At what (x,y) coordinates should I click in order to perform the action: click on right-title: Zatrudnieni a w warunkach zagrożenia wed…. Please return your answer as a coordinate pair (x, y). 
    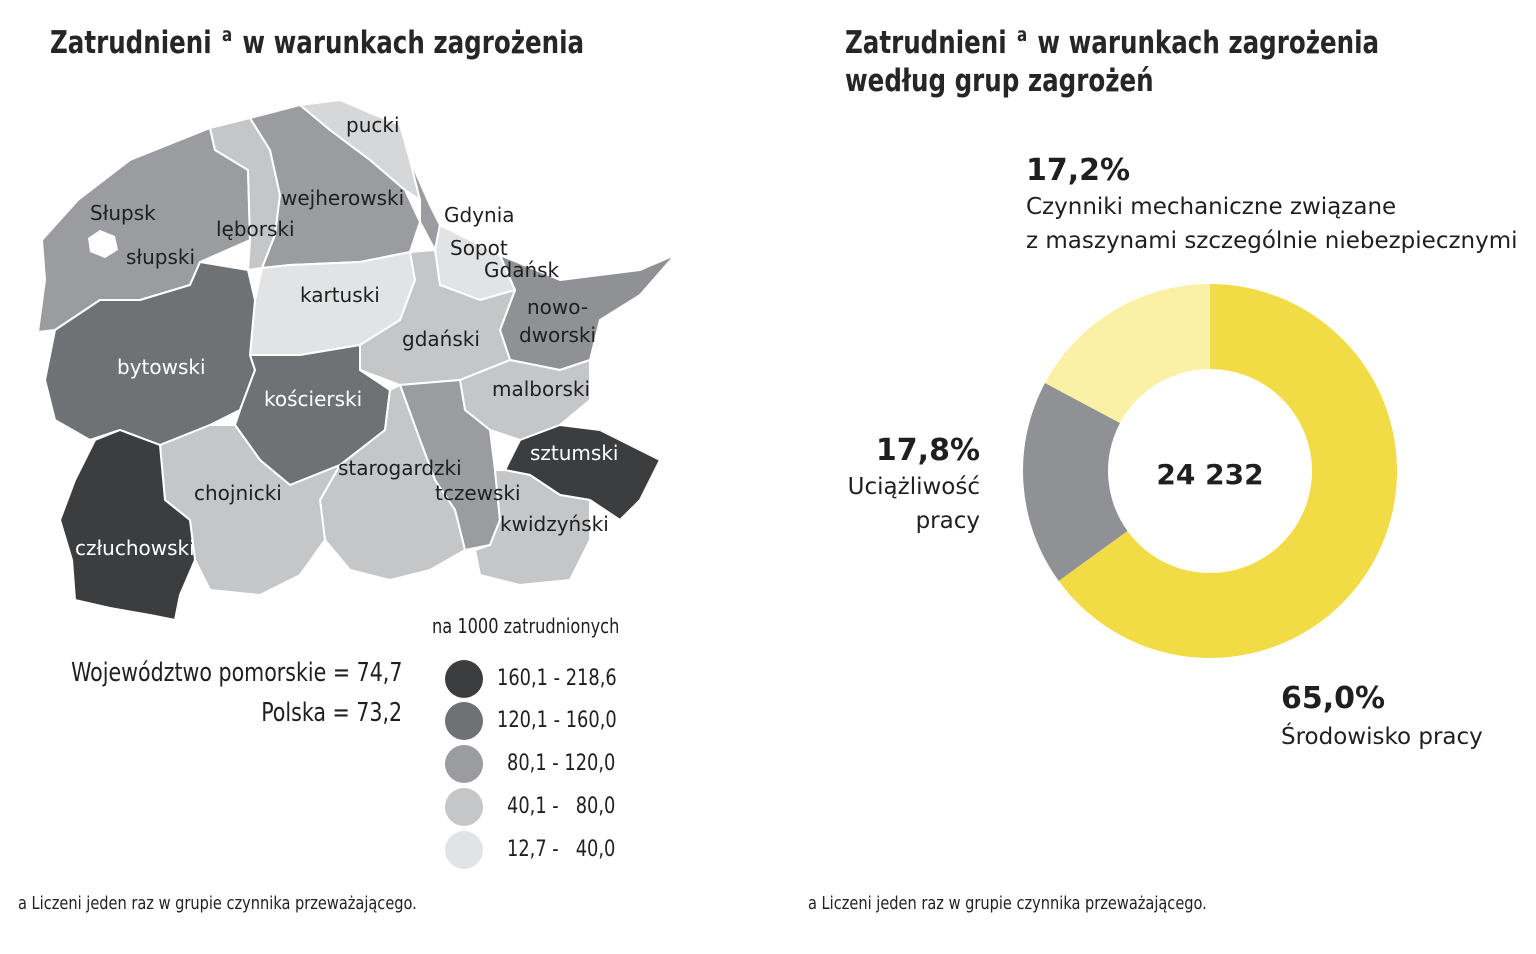
    Looking at the image, I should click on (1112, 61).